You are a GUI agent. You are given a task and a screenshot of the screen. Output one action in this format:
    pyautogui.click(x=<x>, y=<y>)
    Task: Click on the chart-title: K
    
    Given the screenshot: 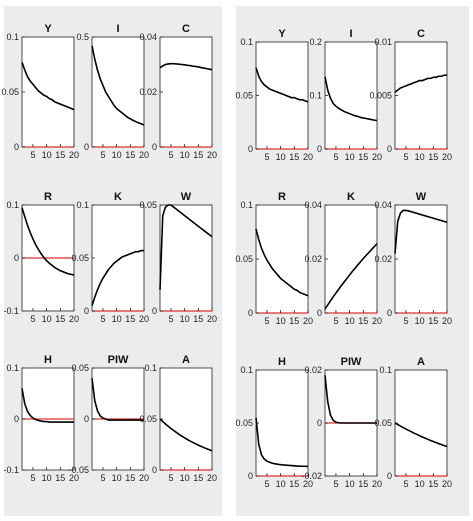 What is the action you would take?
    pyautogui.click(x=118, y=197)
    